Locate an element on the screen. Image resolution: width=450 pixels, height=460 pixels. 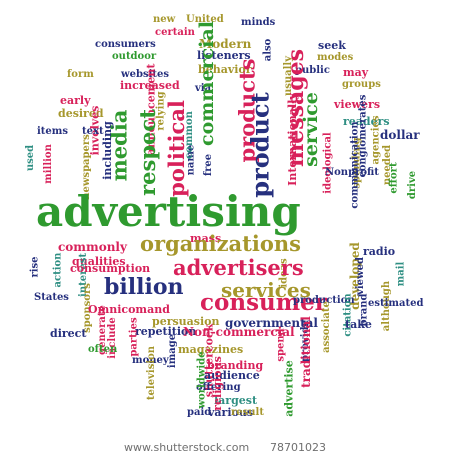
cloud-word-form: form is located at coordinates (80, 74).